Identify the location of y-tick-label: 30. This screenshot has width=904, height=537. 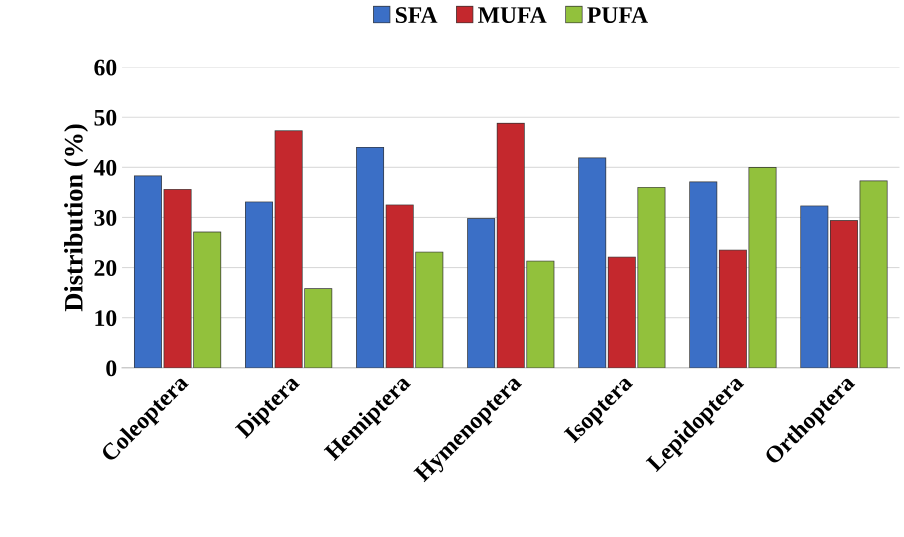
(105, 218).